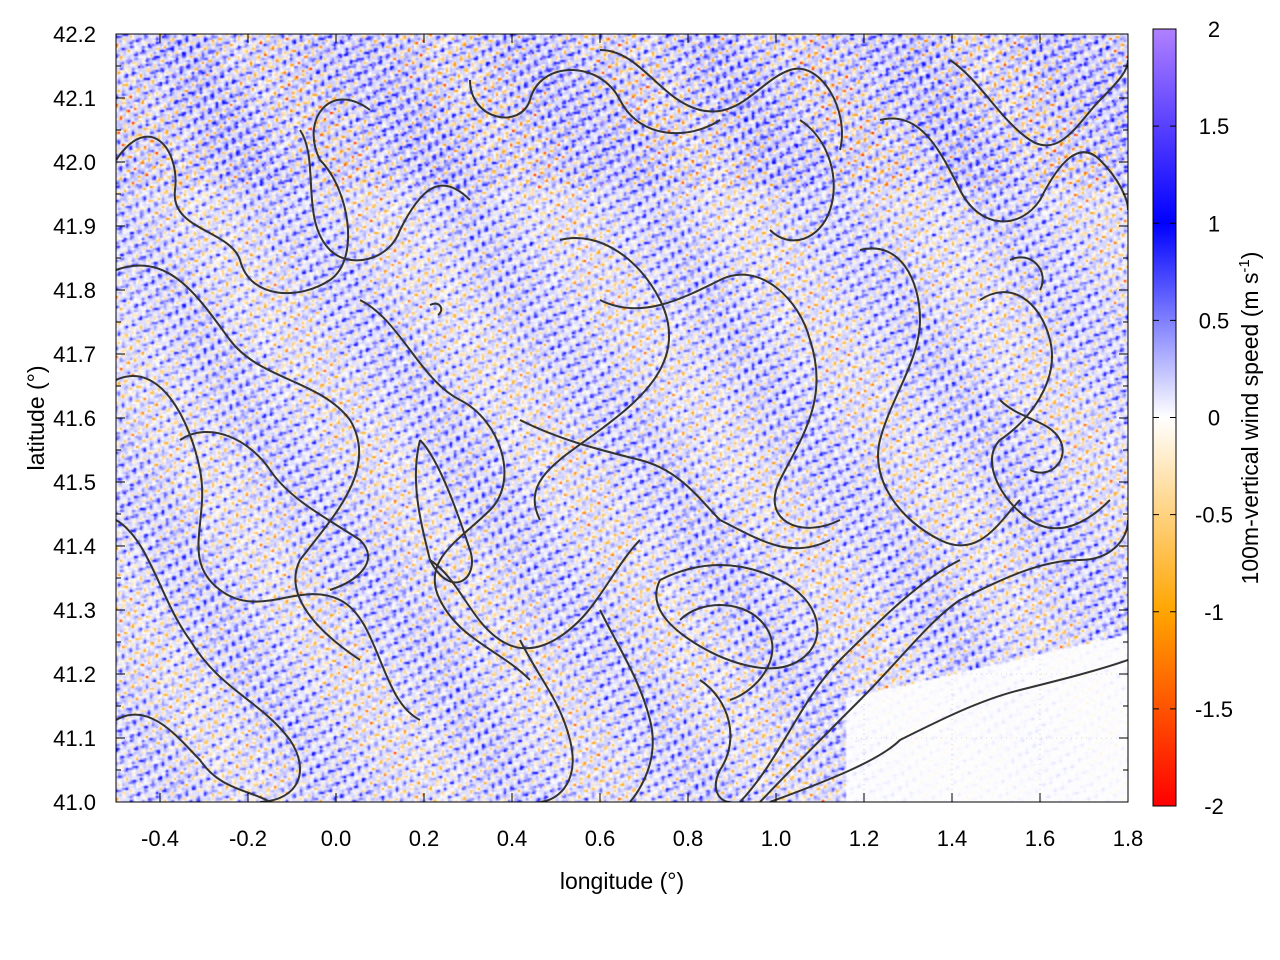  I want to click on y-tick-label: 41.4, so click(74, 546).